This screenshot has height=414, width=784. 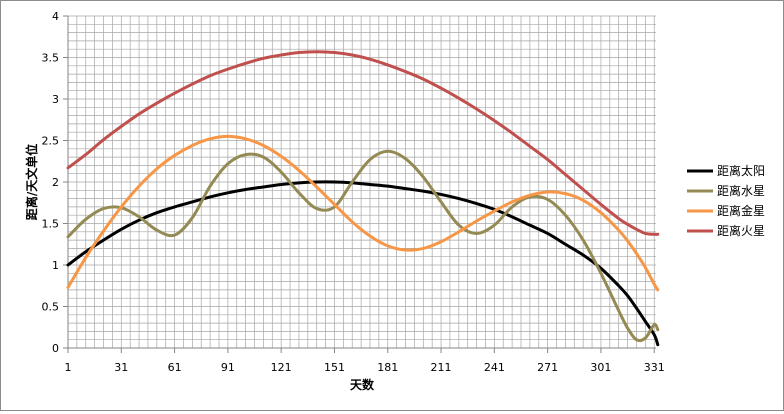 I want to click on x-tick-label: 271, so click(x=547, y=367).